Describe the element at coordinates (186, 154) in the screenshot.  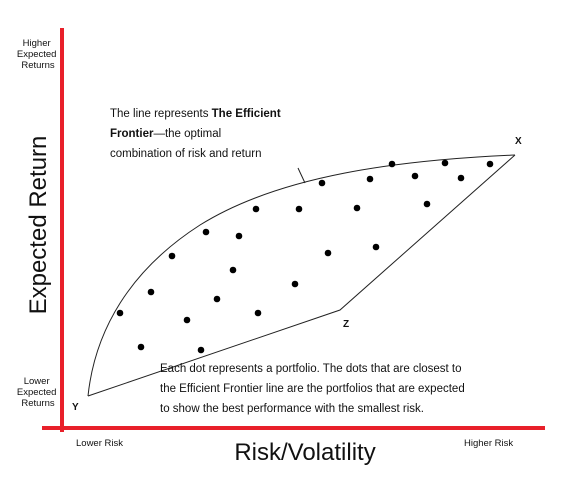
I see `note-text: combination of risk and return` at that location.